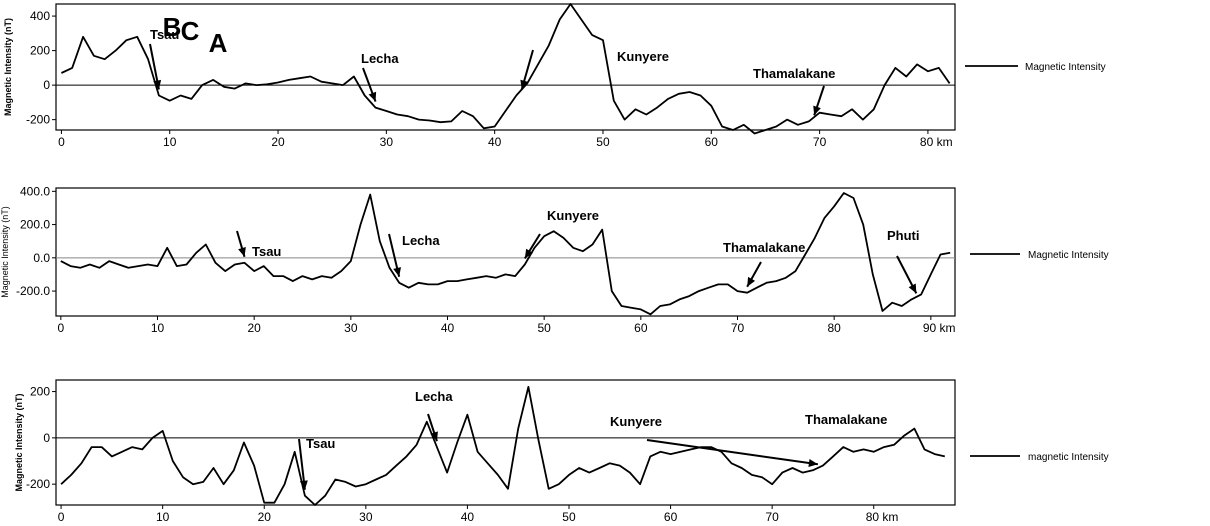 This screenshot has width=1210, height=526. I want to click on panel-b-annotation-phuti: Phuti, so click(903, 261).